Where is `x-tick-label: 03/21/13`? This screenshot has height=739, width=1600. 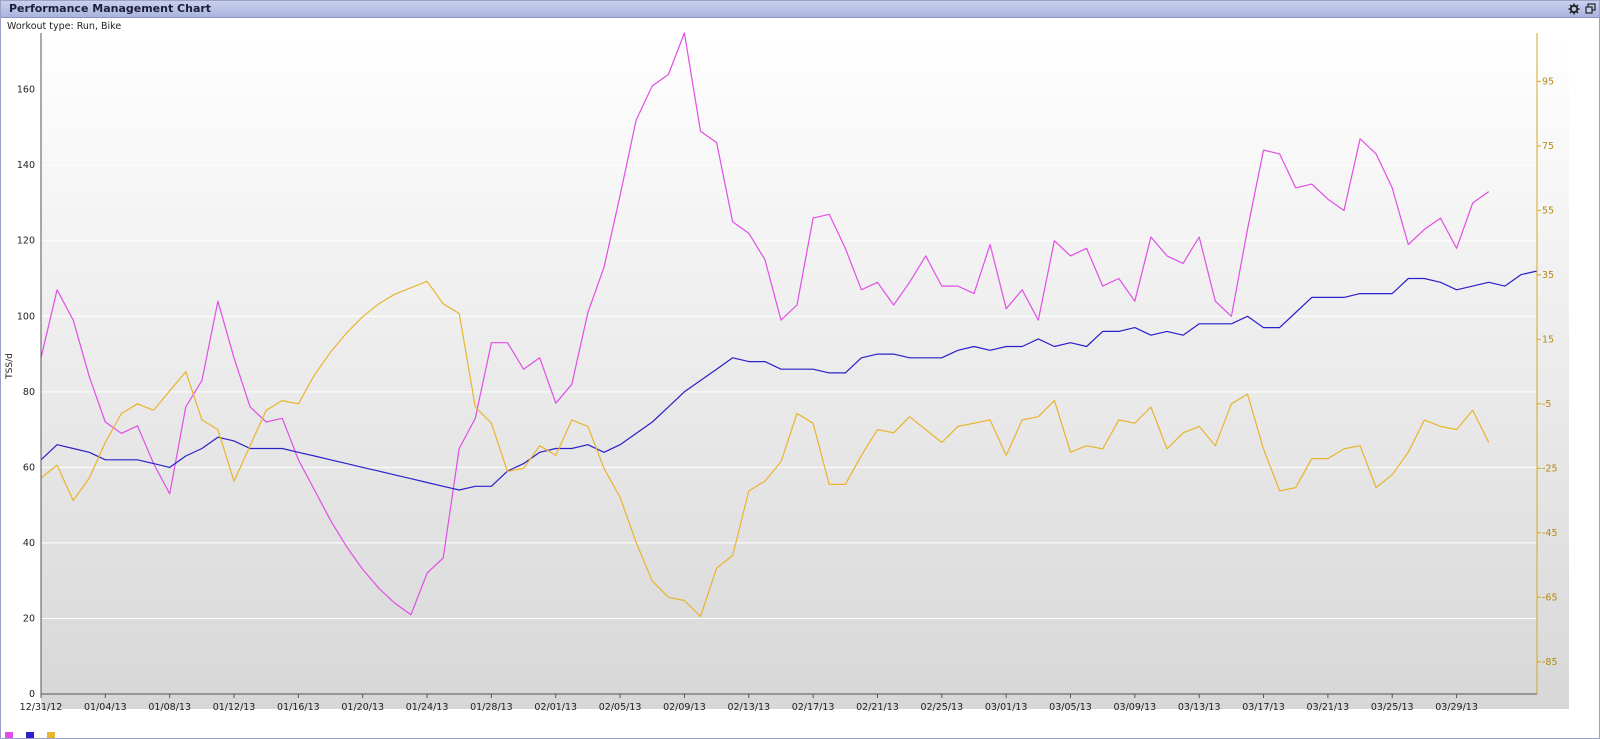 x-tick-label: 03/21/13 is located at coordinates (1328, 707).